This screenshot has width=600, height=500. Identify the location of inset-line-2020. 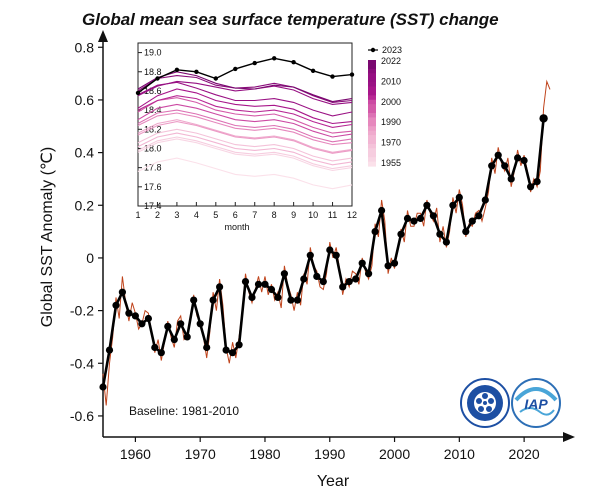
(245, 99).